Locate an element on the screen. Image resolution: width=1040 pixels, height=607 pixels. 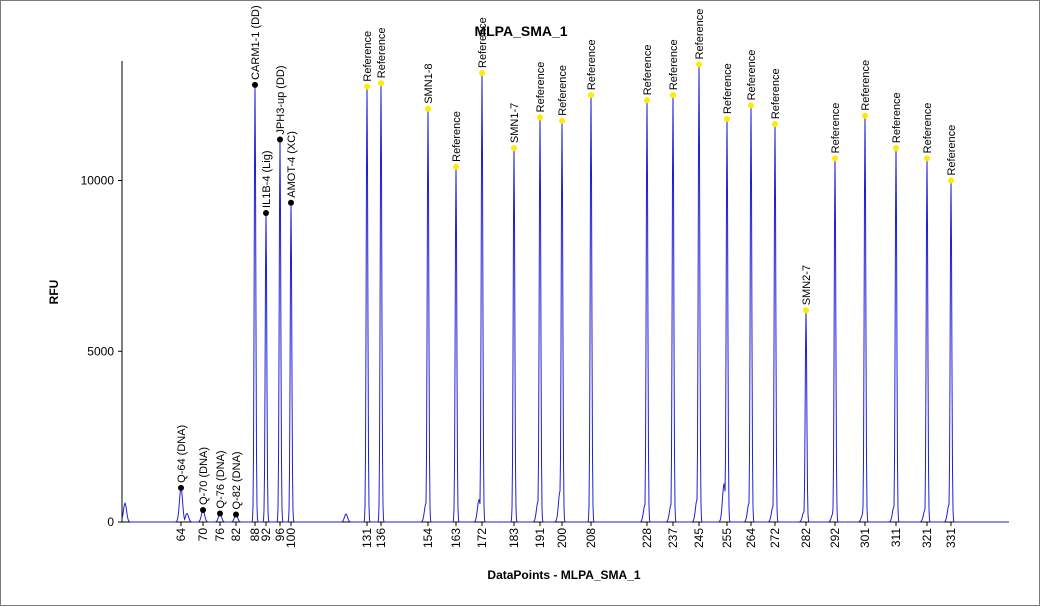
x-tick-label: 172 is located at coordinates (482, 538).